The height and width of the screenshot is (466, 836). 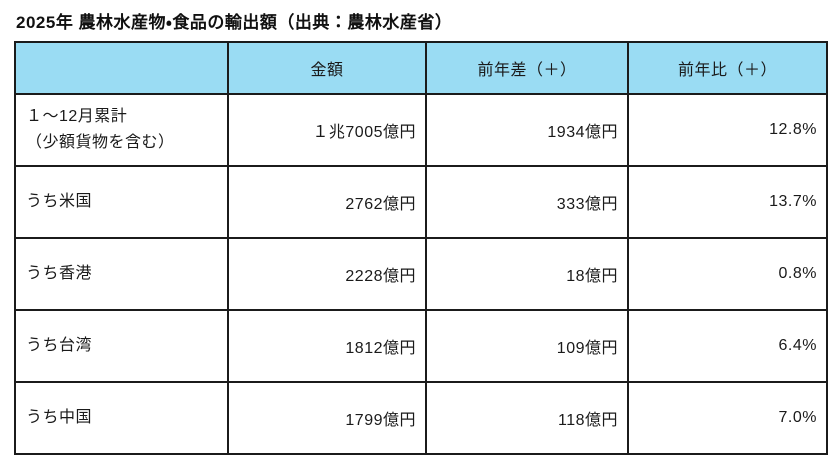 What do you see at coordinates (527, 274) in the screenshot?
I see `diff-cell: 18億円` at bounding box center [527, 274].